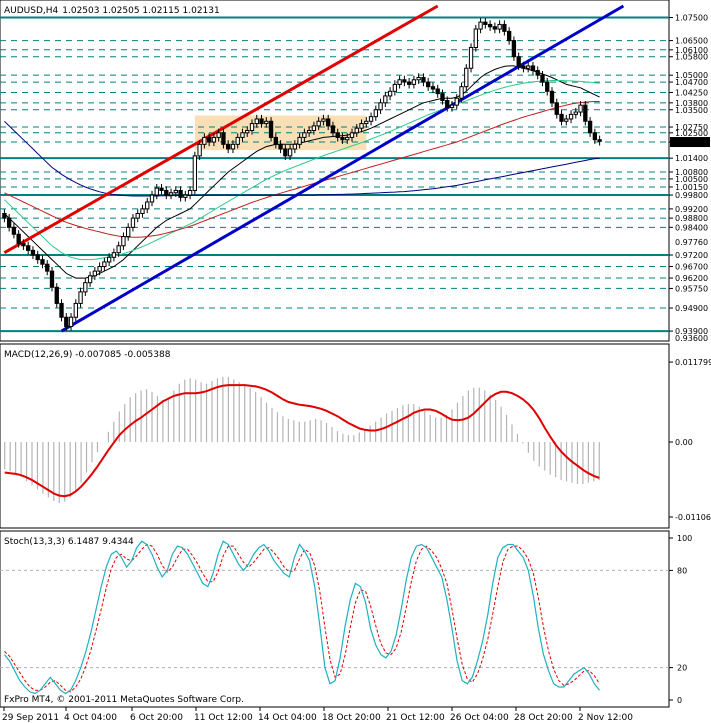 The width and height of the screenshot is (711, 723). What do you see at coordinates (691, 218) in the screenshot?
I see `price-level-label: 0.98800` at bounding box center [691, 218].